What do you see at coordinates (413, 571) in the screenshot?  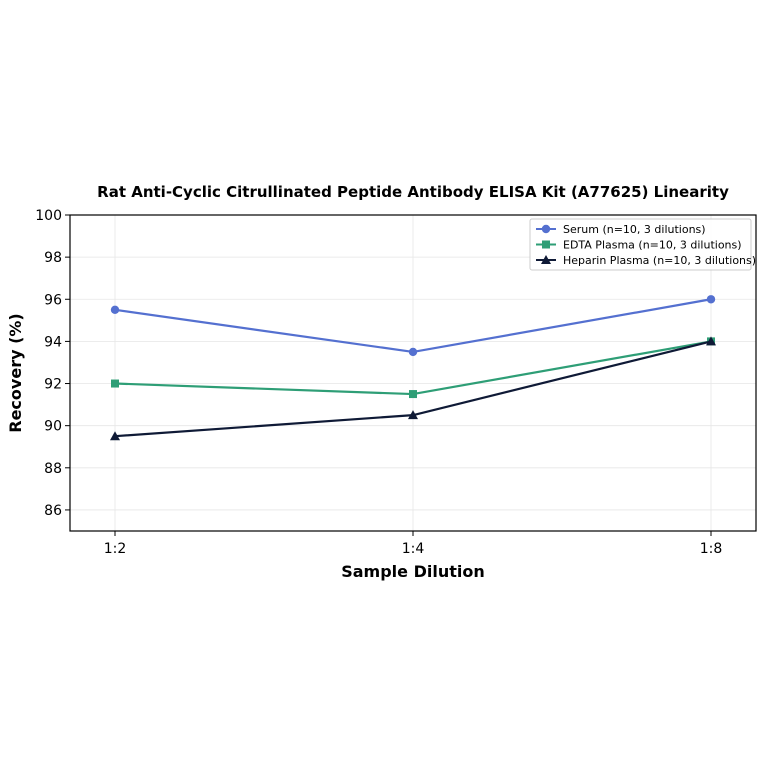 I see `x-axis-title: Sample Dilution` at bounding box center [413, 571].